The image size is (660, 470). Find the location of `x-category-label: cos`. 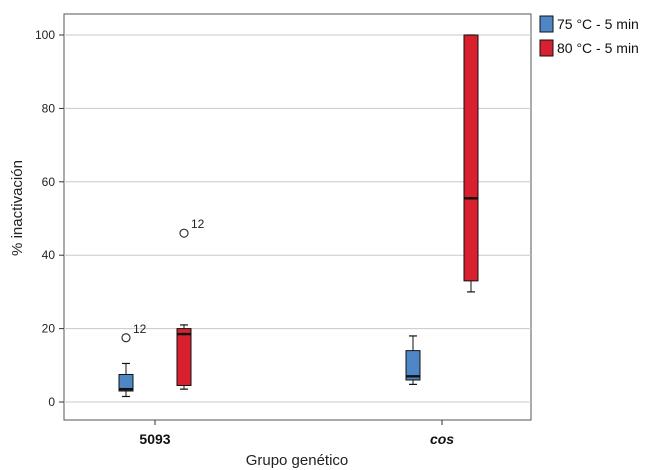

x-category-label: cos is located at coordinates (442, 439).